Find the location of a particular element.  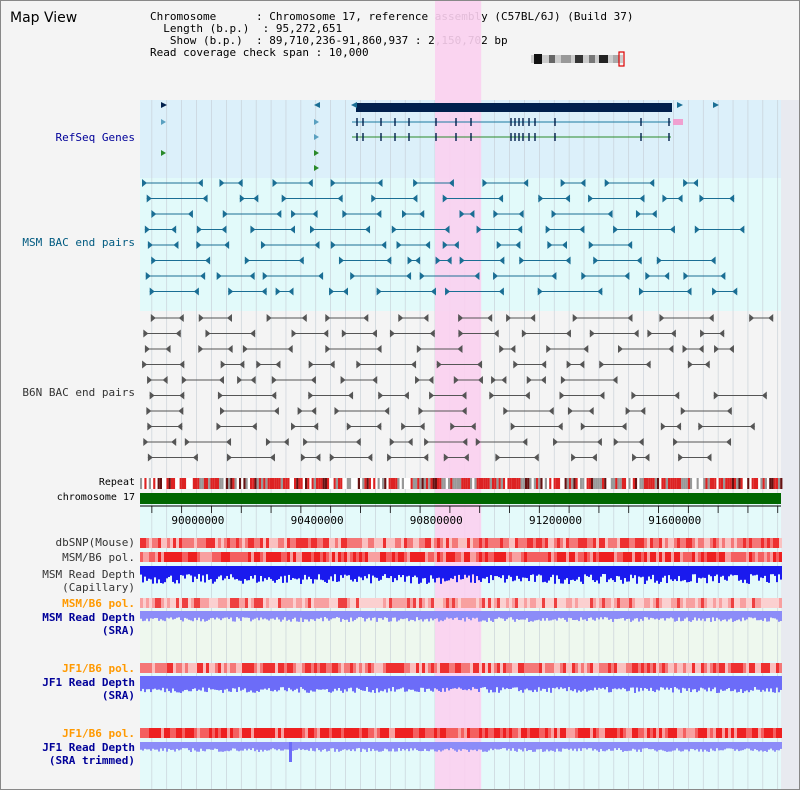

jf1-b6-pol-label: JF1/B6 pol. is located at coordinates (98, 668).